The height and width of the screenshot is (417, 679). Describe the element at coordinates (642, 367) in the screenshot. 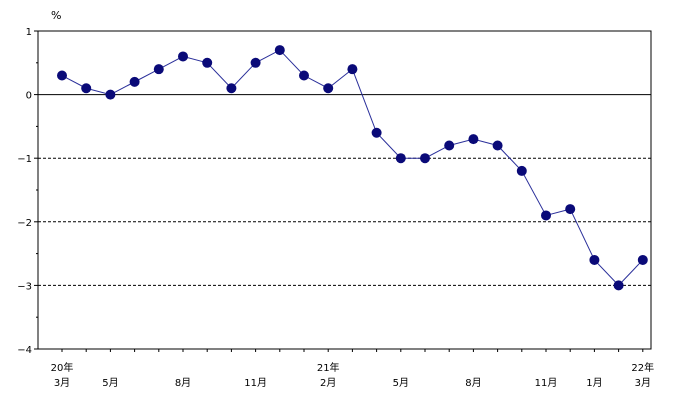

I see `x-tick-year-label: 22年` at that location.